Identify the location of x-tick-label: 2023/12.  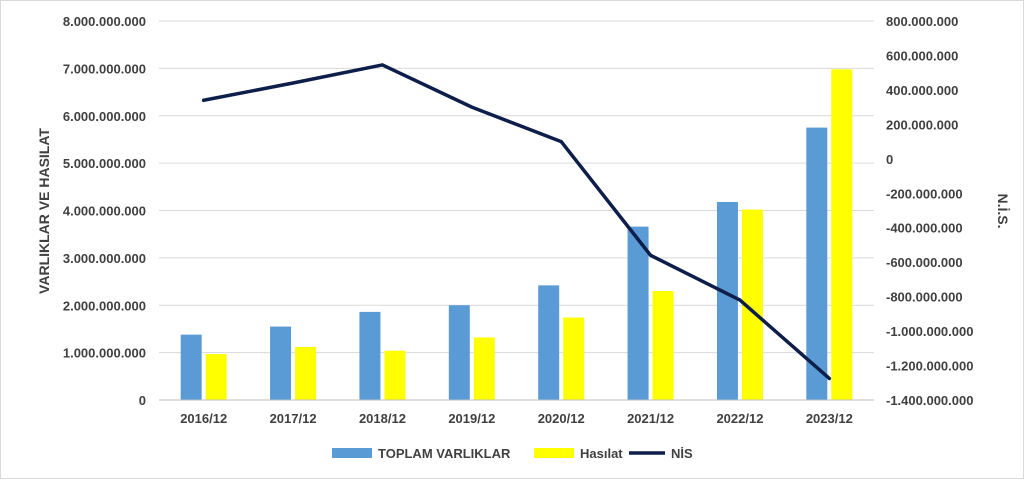
(829, 418).